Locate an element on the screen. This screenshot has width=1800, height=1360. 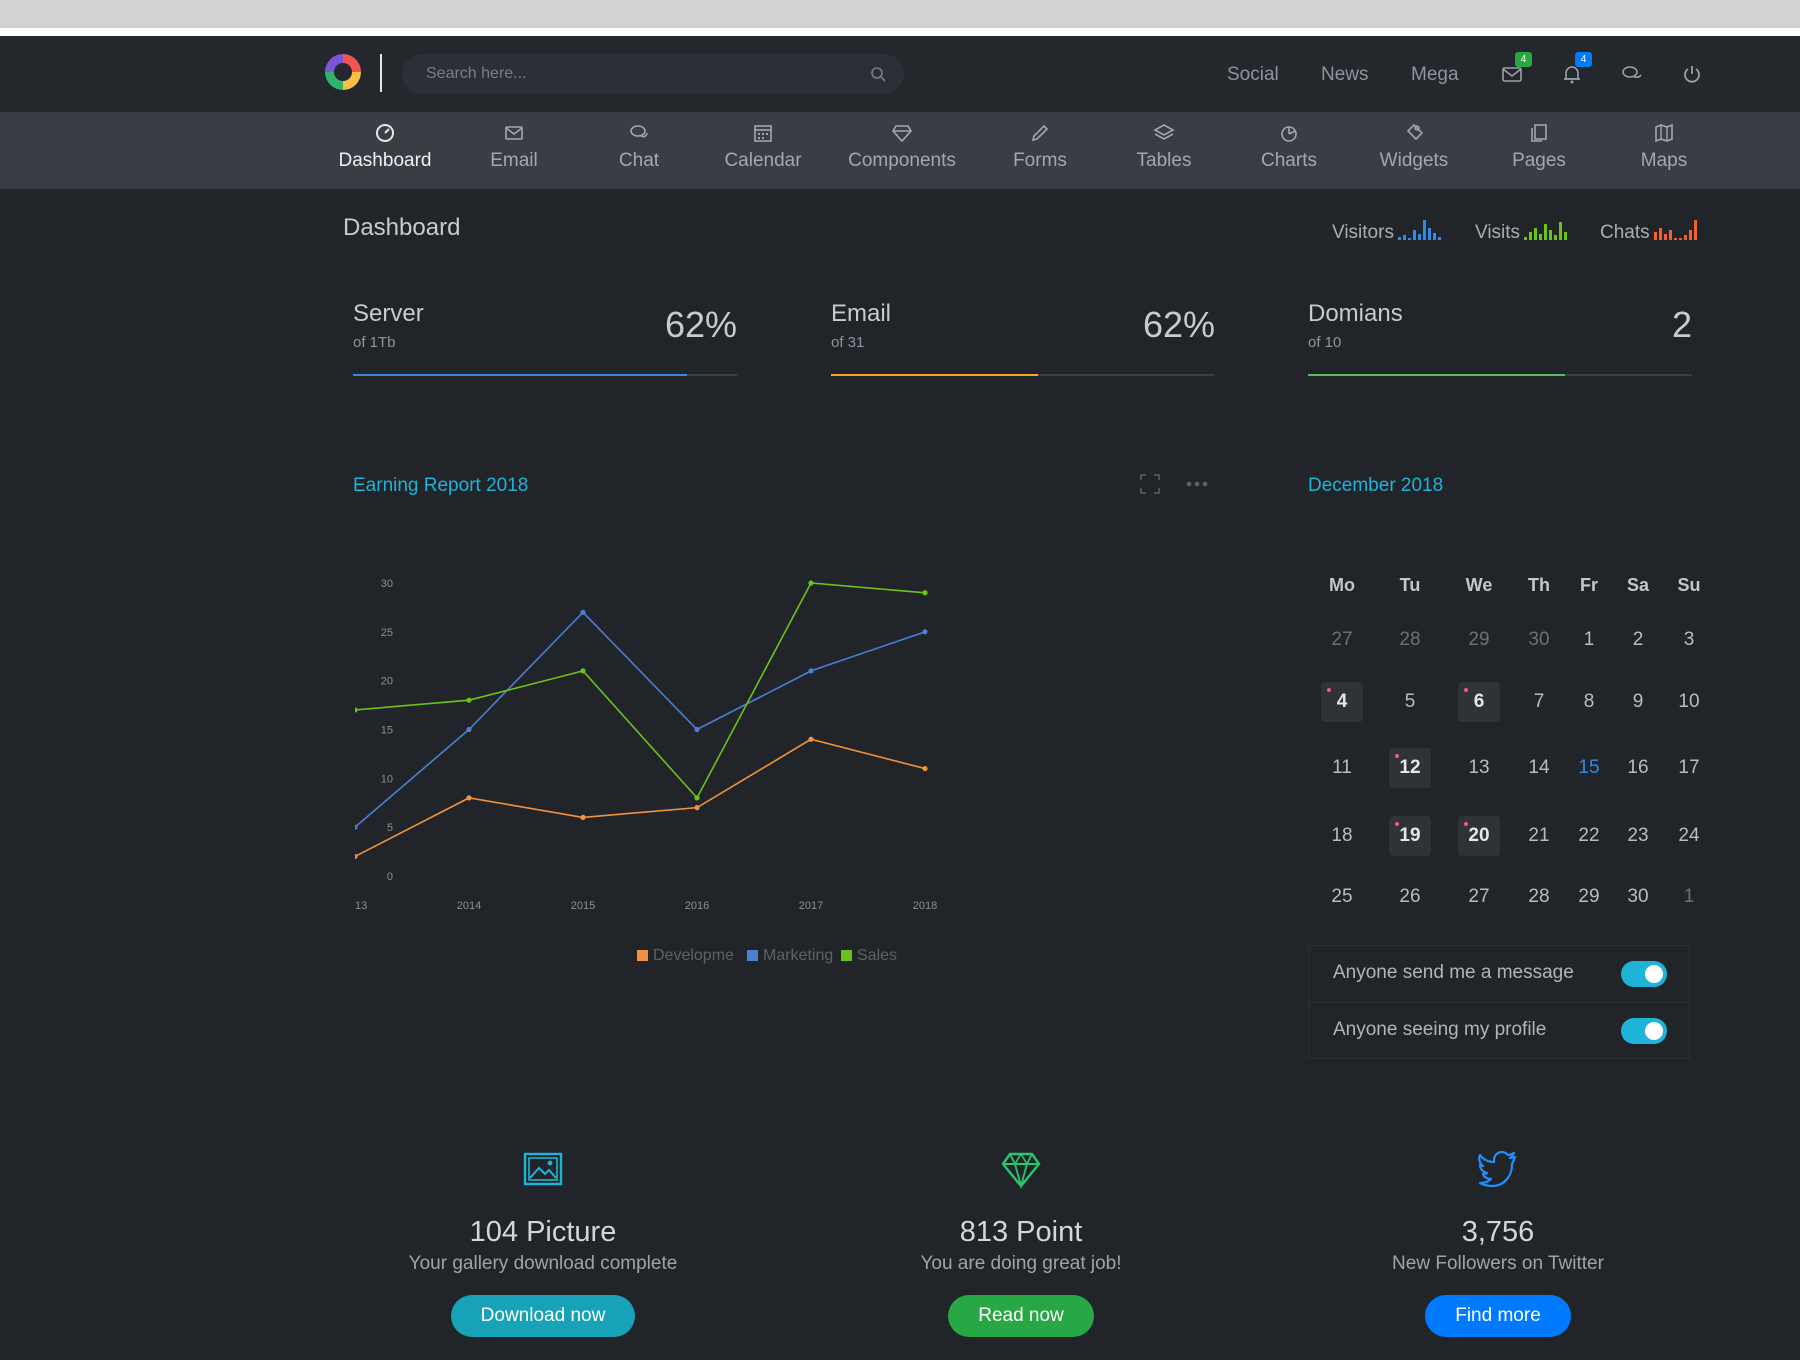
y-tick-label: 5 is located at coordinates (390, 828).